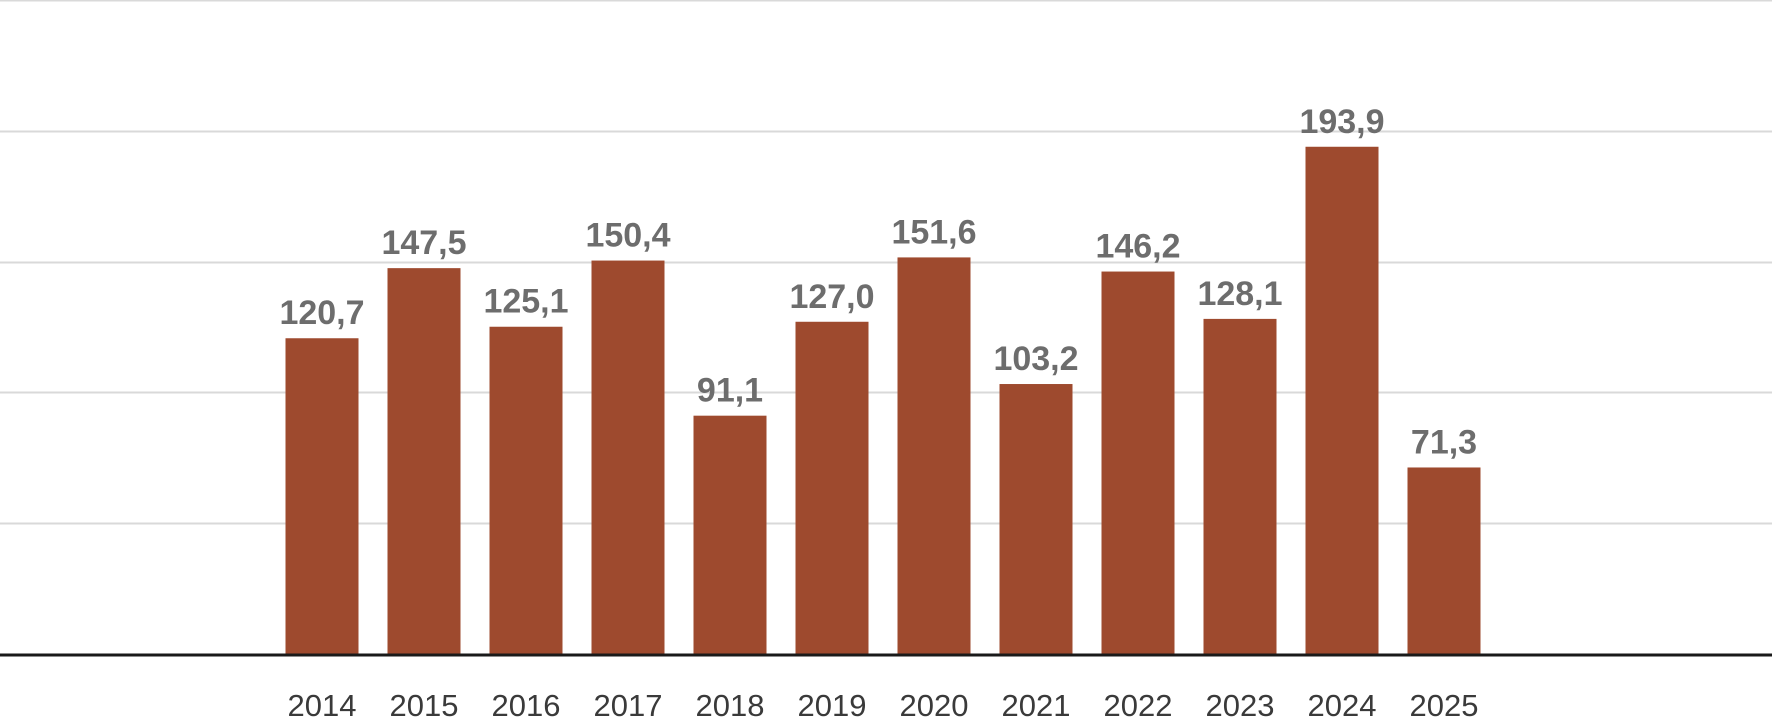 The image size is (1772, 725). What do you see at coordinates (1035, 359) in the screenshot?
I see `data-label: 103,2` at bounding box center [1035, 359].